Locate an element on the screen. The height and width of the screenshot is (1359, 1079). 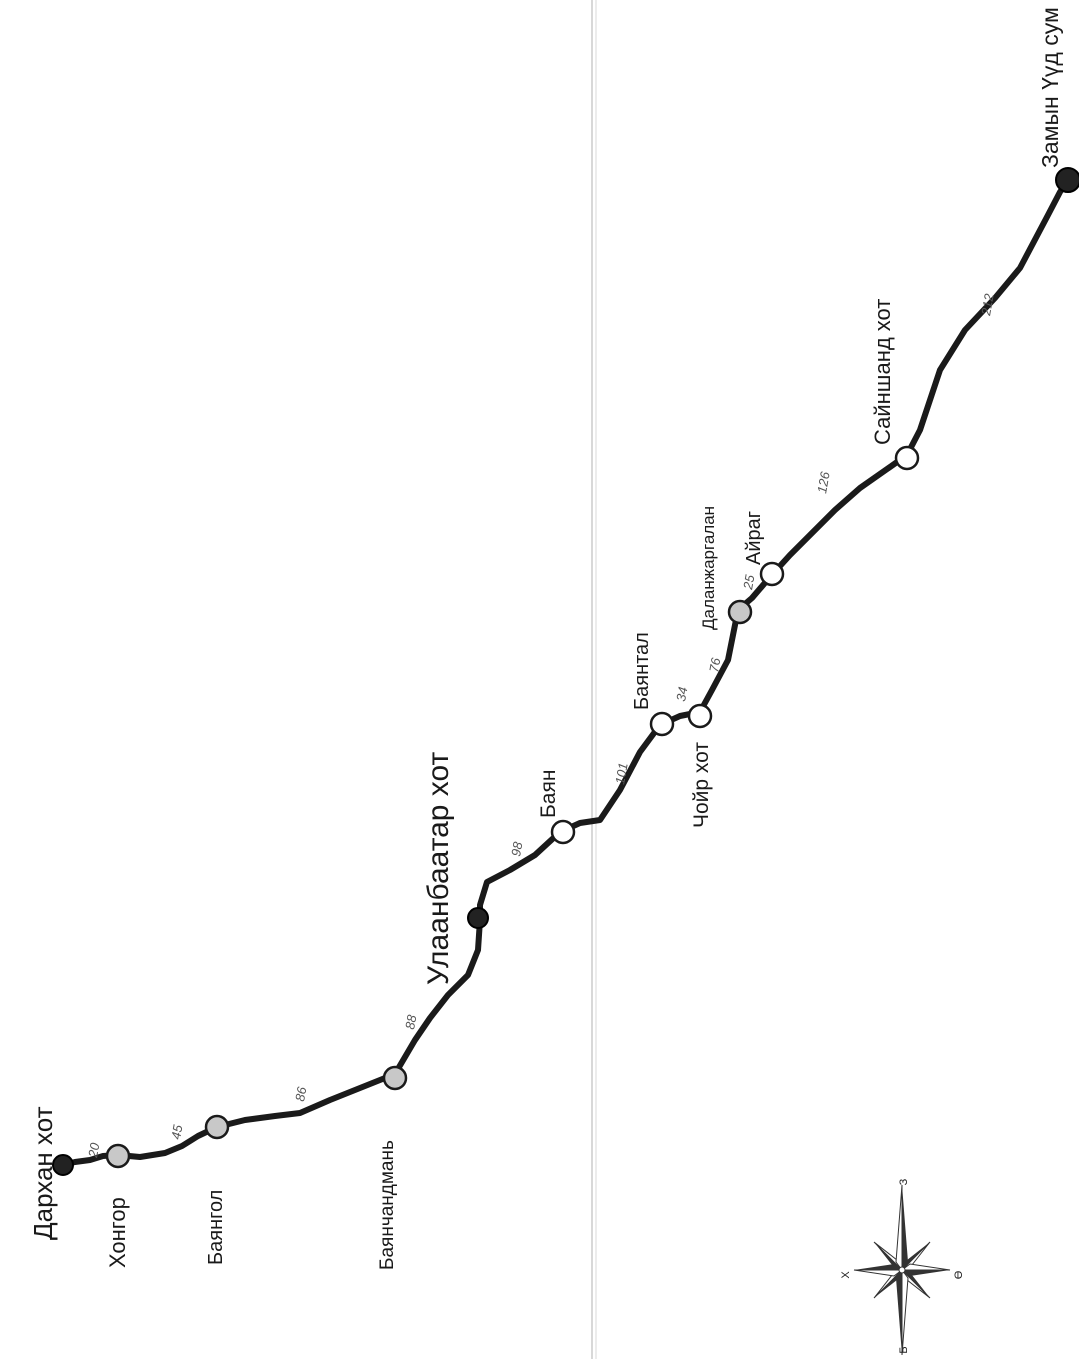
station-airag-marker is located at coordinates (772, 574).